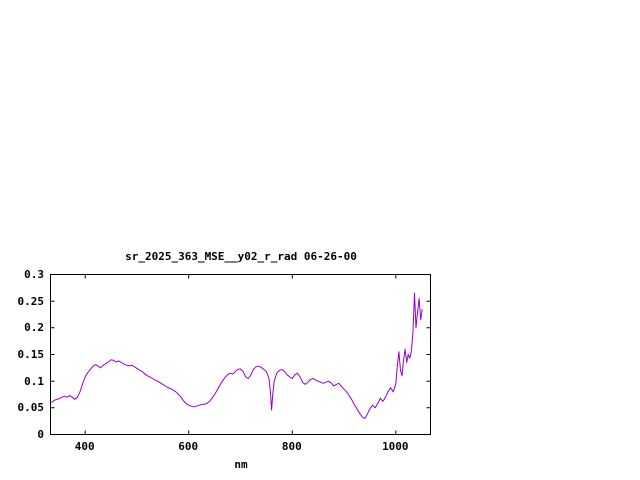 Image resolution: width=640 pixels, height=480 pixels. I want to click on x-tick-label: 800, so click(291, 446).